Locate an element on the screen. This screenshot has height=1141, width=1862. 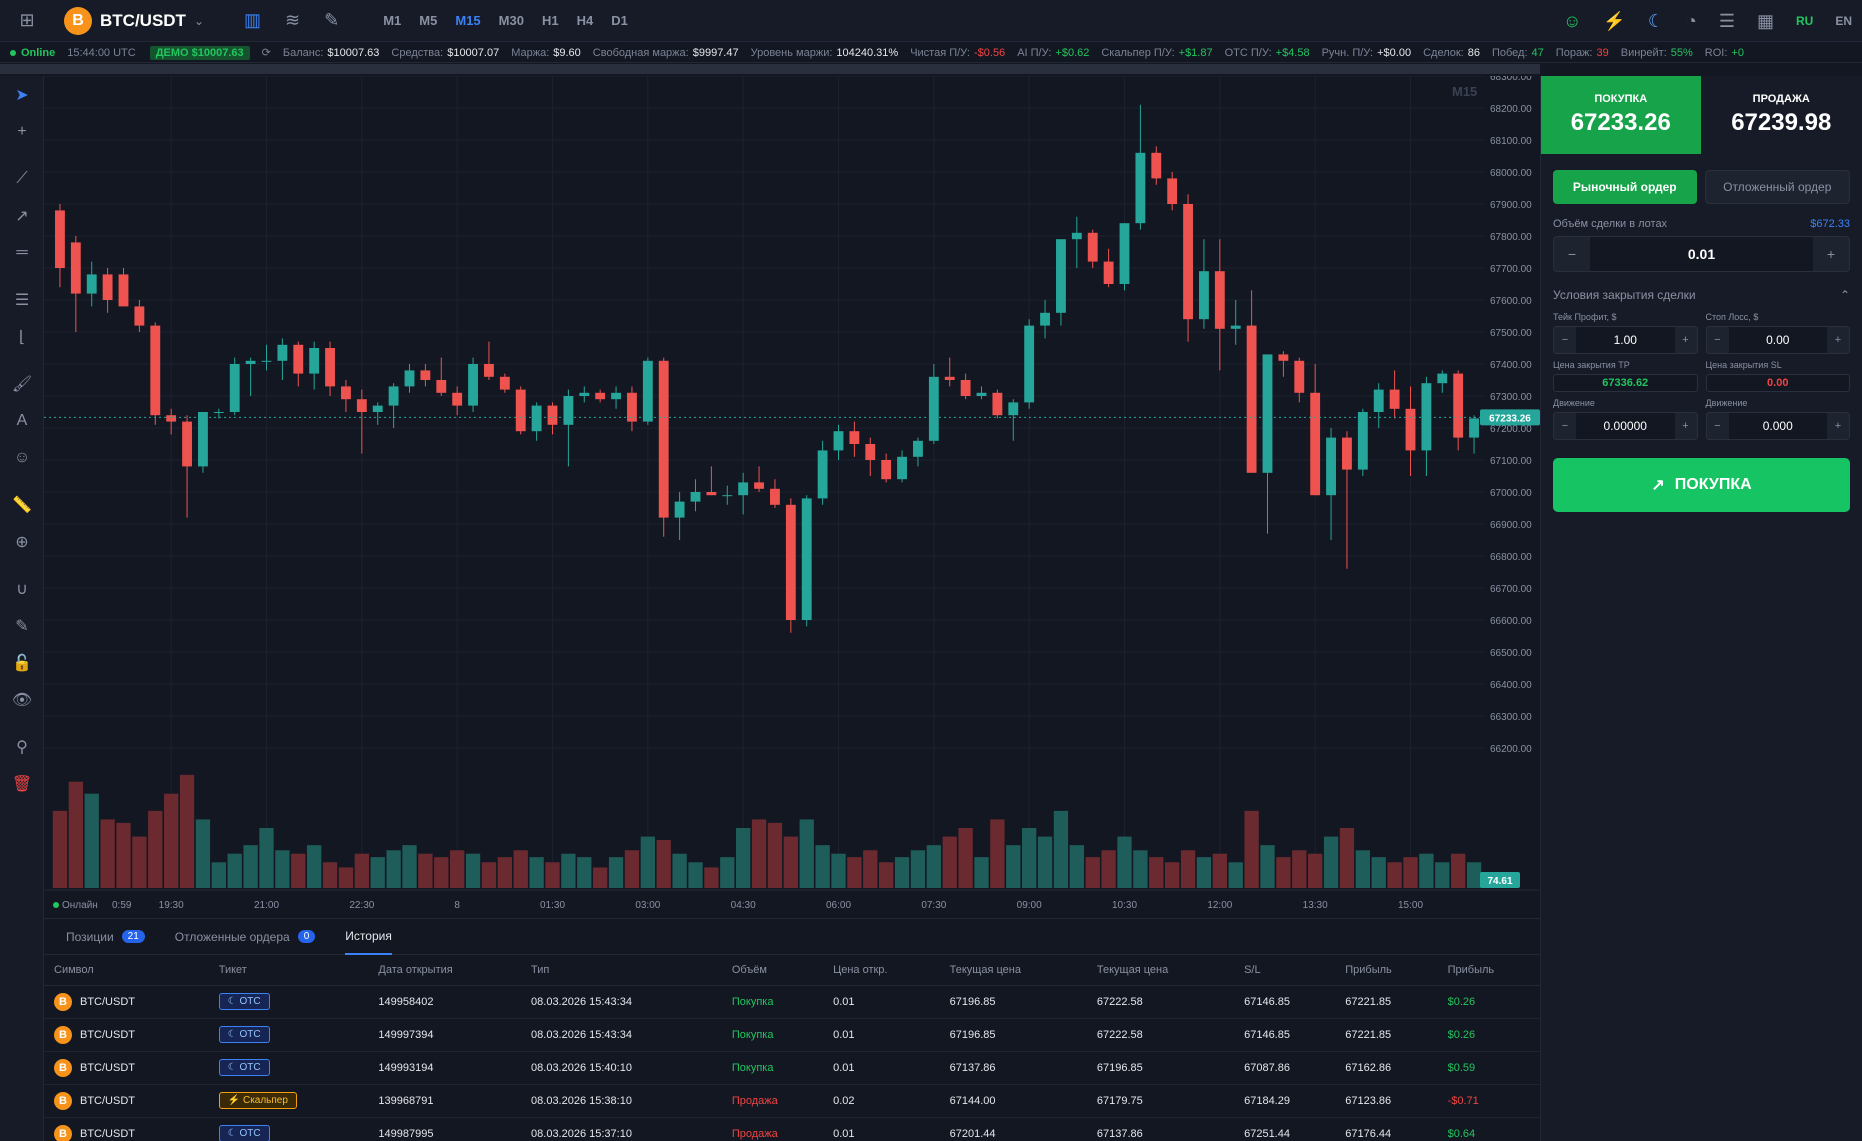
volume-minus-button: − is located at coordinates (1572, 254).